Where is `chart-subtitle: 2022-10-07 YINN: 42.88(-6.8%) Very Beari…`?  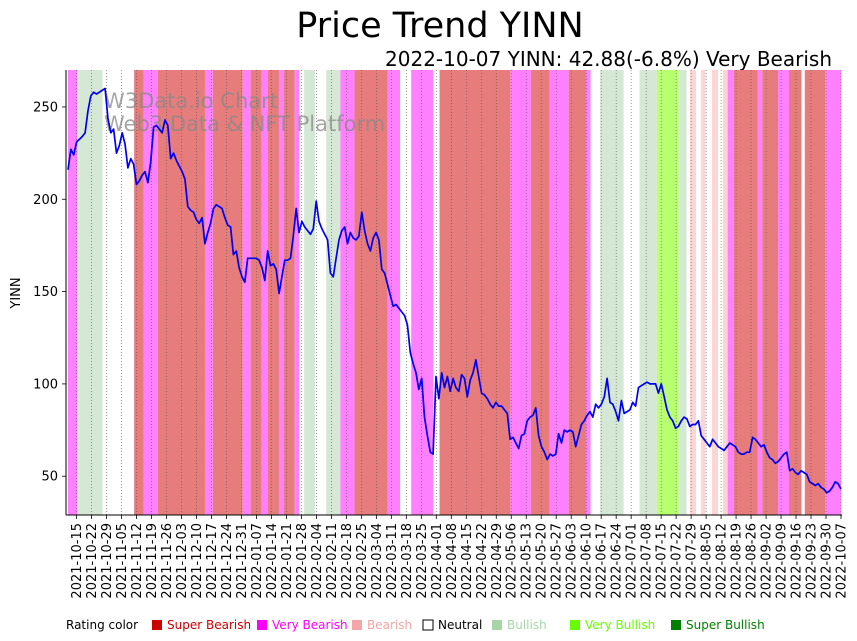 chart-subtitle: 2022-10-07 YINN: 42.88(-6.8%) Very Beari… is located at coordinates (608, 59).